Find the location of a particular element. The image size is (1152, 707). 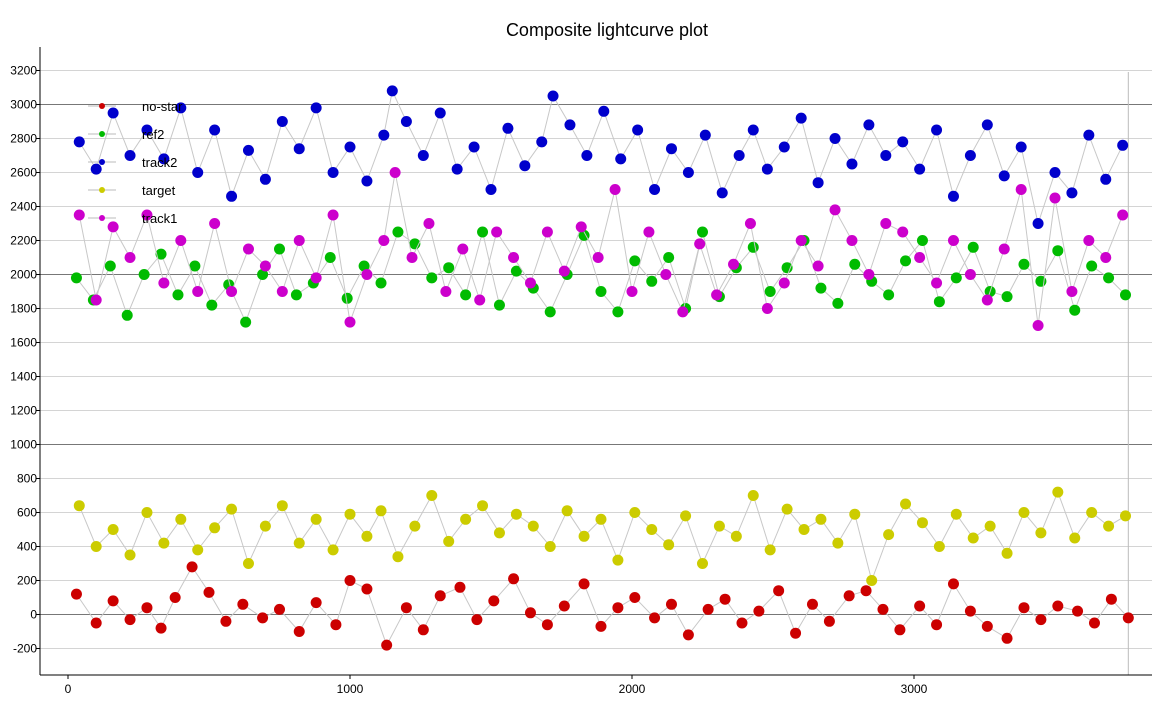

x-tick-label: 2000 is located at coordinates (632, 689).